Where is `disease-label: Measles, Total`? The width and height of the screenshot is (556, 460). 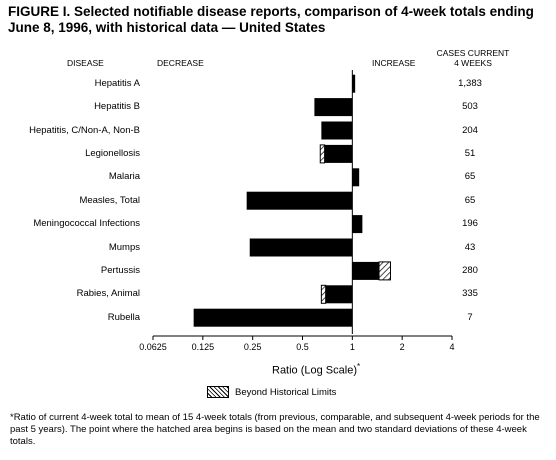
disease-label: Measles, Total is located at coordinates (109, 200).